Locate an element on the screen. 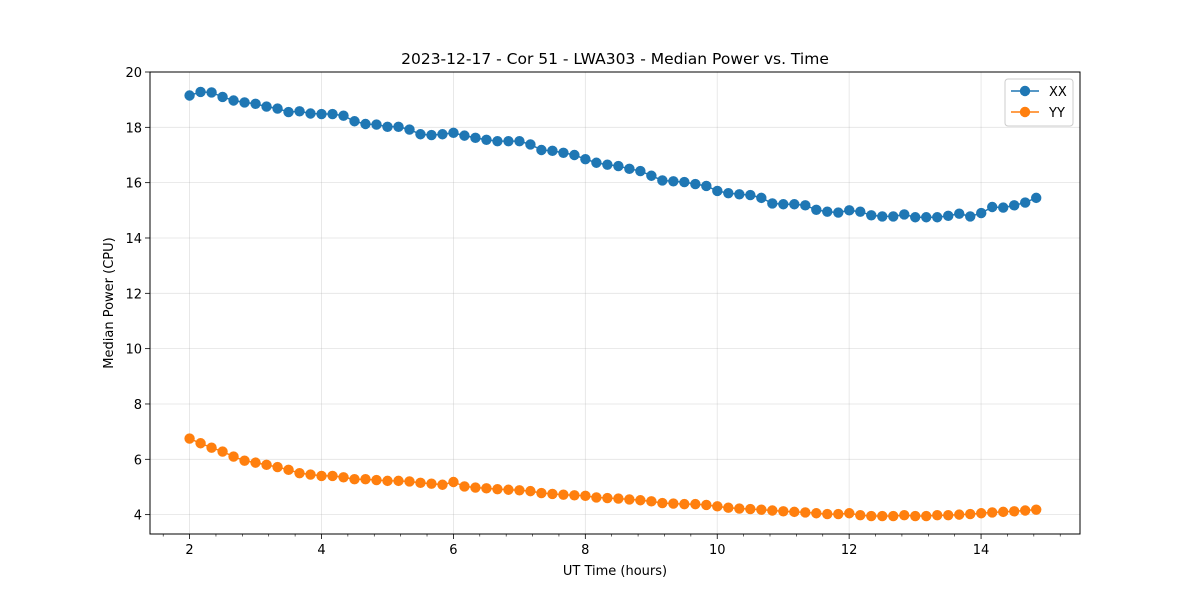 Image resolution: width=1200 pixels, height=600 pixels. x-tick-label: 2 is located at coordinates (189, 550).